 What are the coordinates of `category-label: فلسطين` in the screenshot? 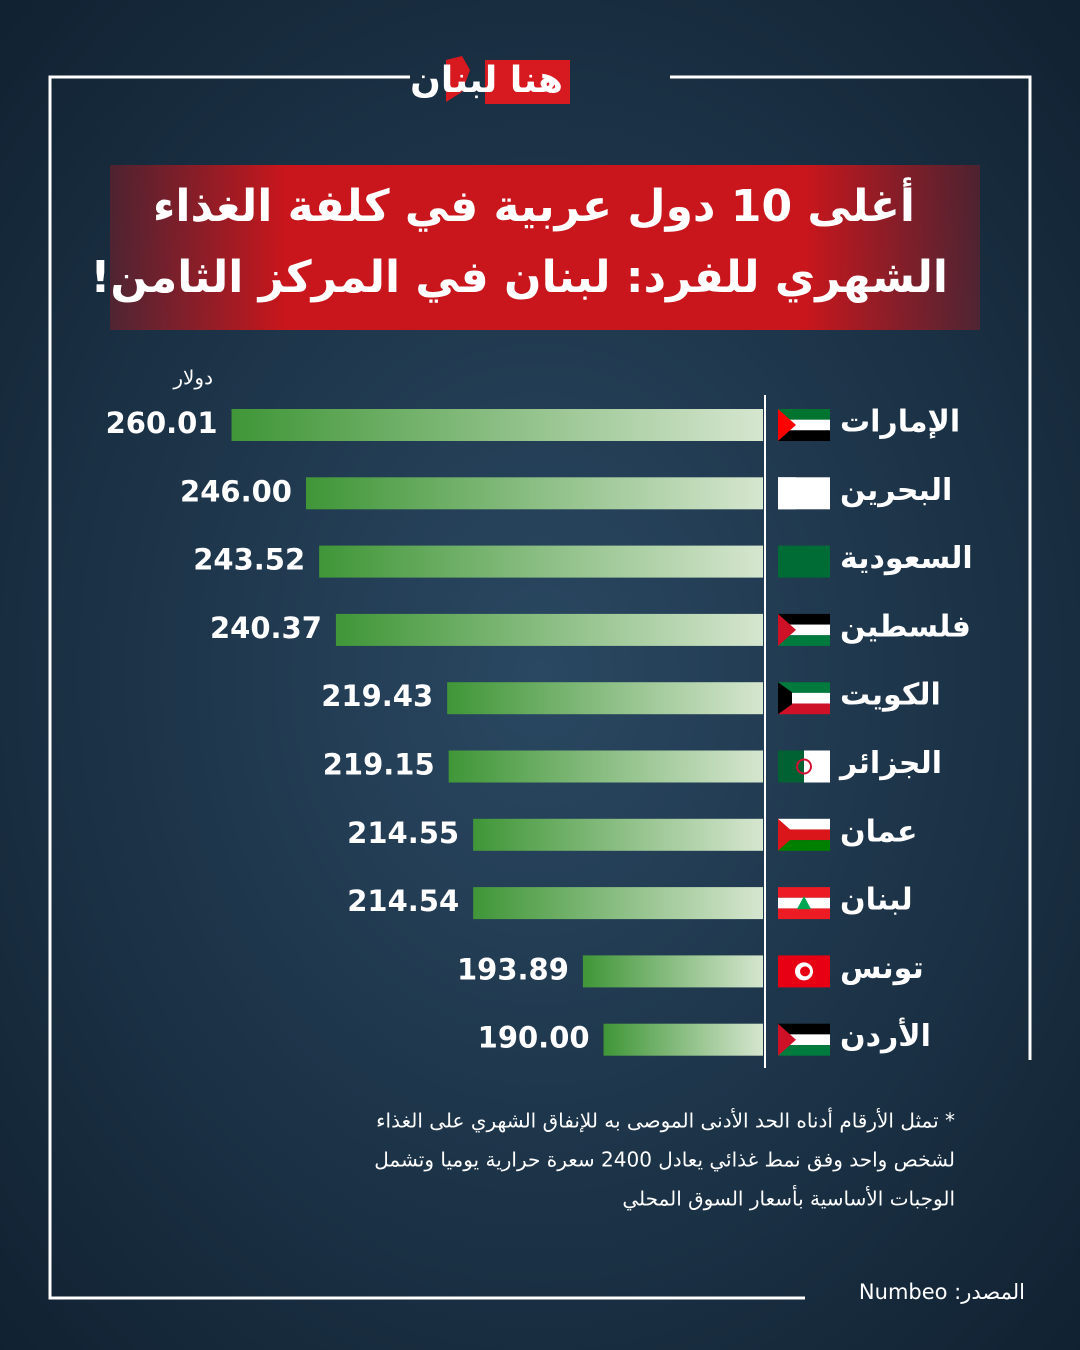 It's located at (905, 626).